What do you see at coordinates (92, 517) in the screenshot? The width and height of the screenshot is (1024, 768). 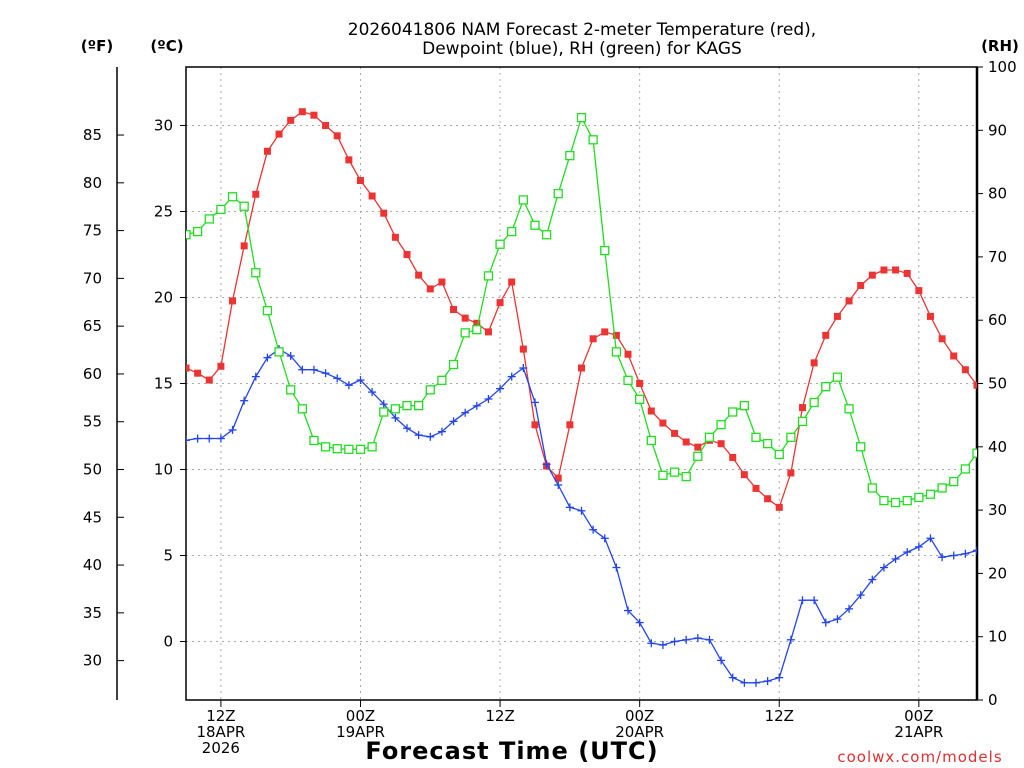 I see `fahrenheit-tick-label: 45` at bounding box center [92, 517].